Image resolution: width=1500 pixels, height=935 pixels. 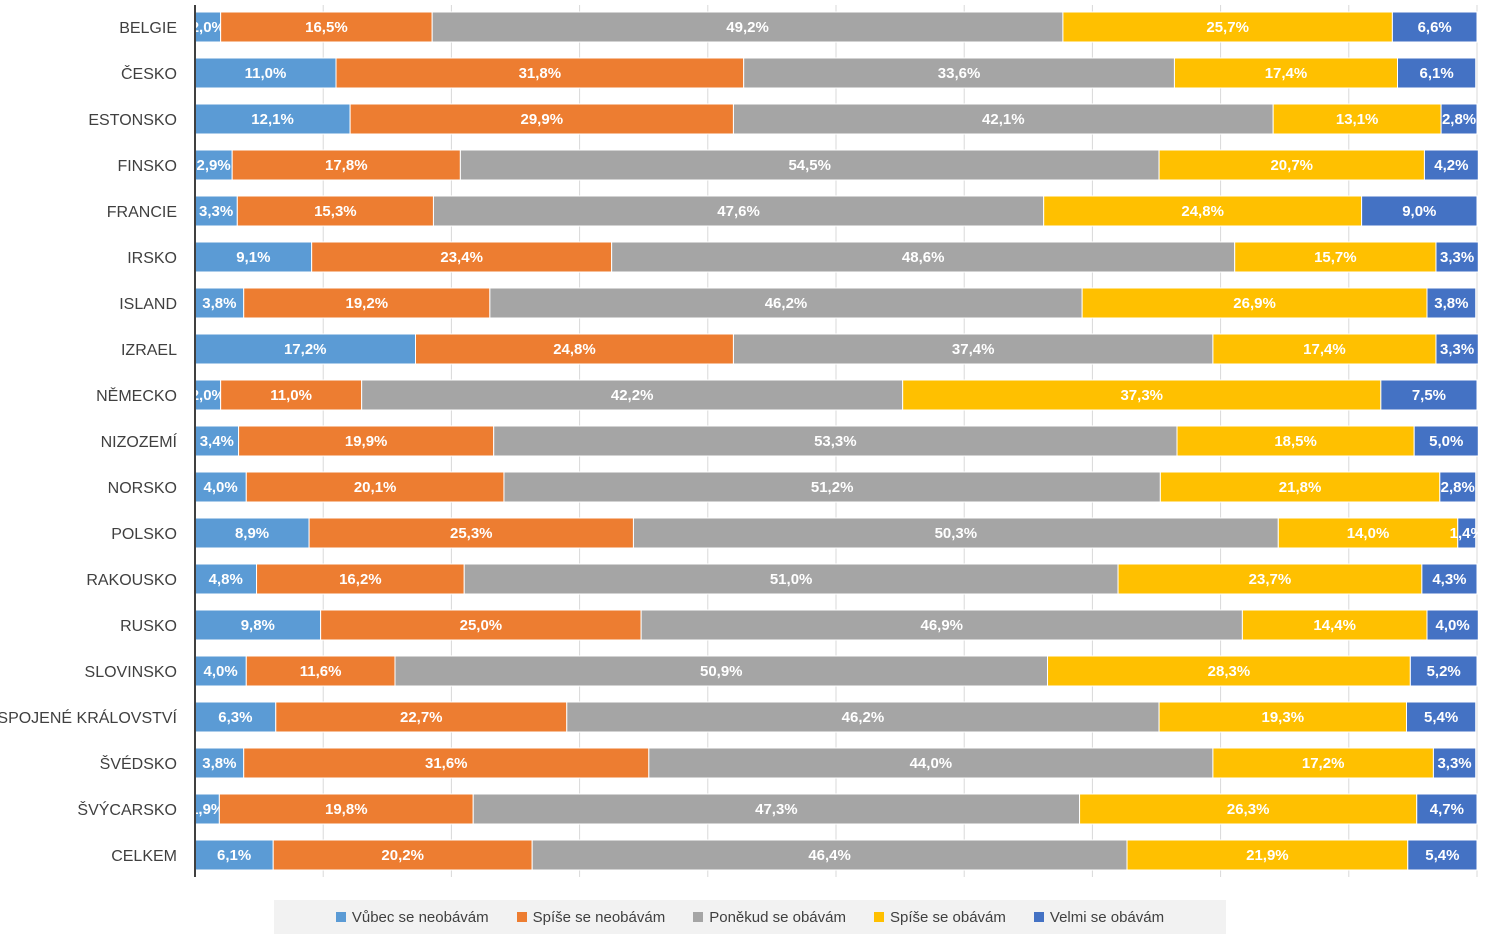 What do you see at coordinates (832, 487) in the screenshot?
I see `data-label: 51,2%` at bounding box center [832, 487].